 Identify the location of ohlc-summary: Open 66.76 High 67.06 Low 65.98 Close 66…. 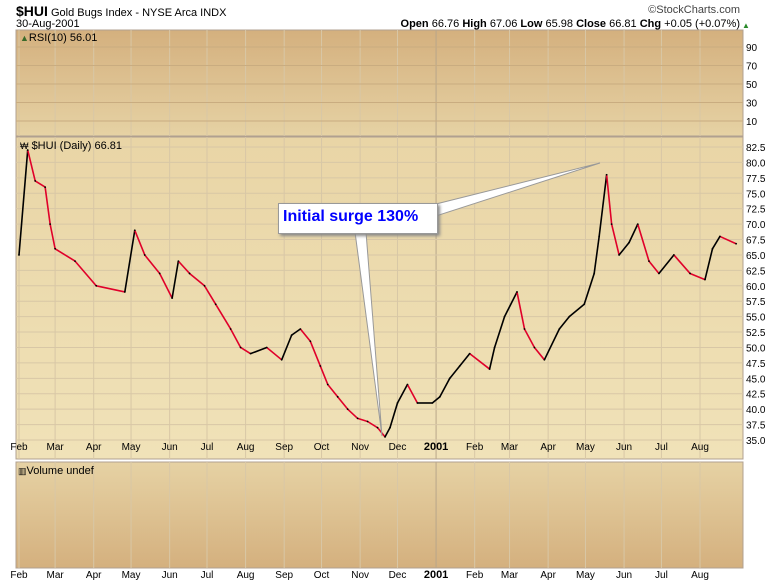
(570, 24).